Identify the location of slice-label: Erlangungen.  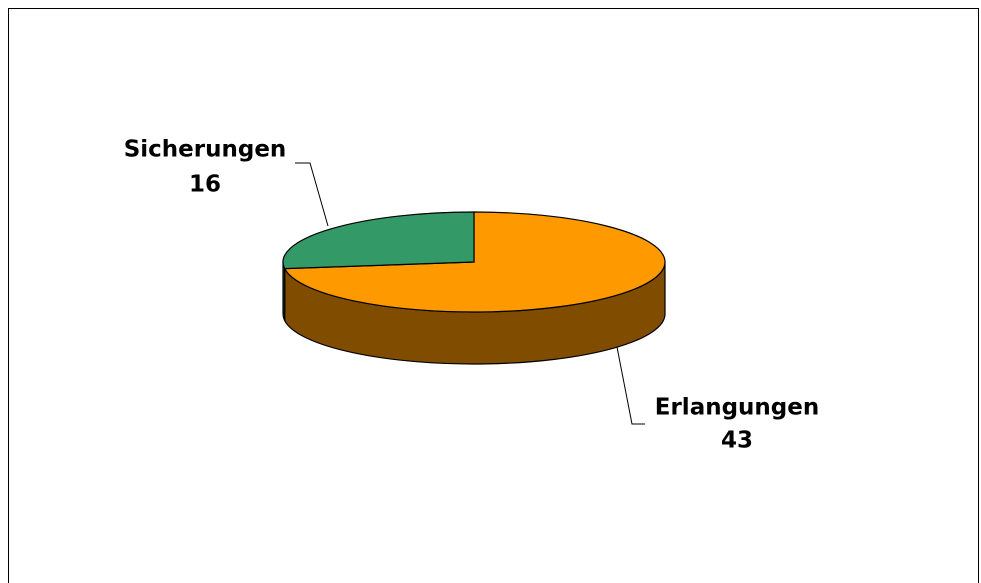
(737, 408).